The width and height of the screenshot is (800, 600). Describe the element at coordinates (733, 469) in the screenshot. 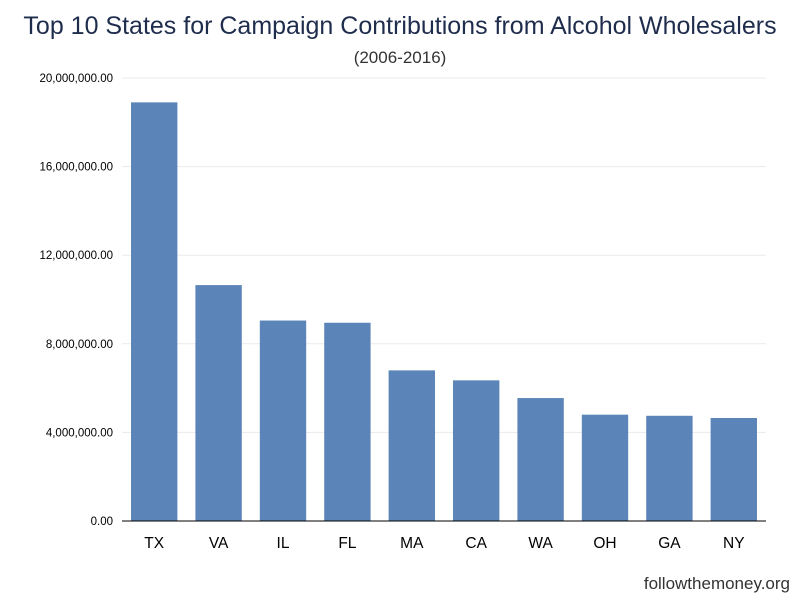

I see `bar-ny` at that location.